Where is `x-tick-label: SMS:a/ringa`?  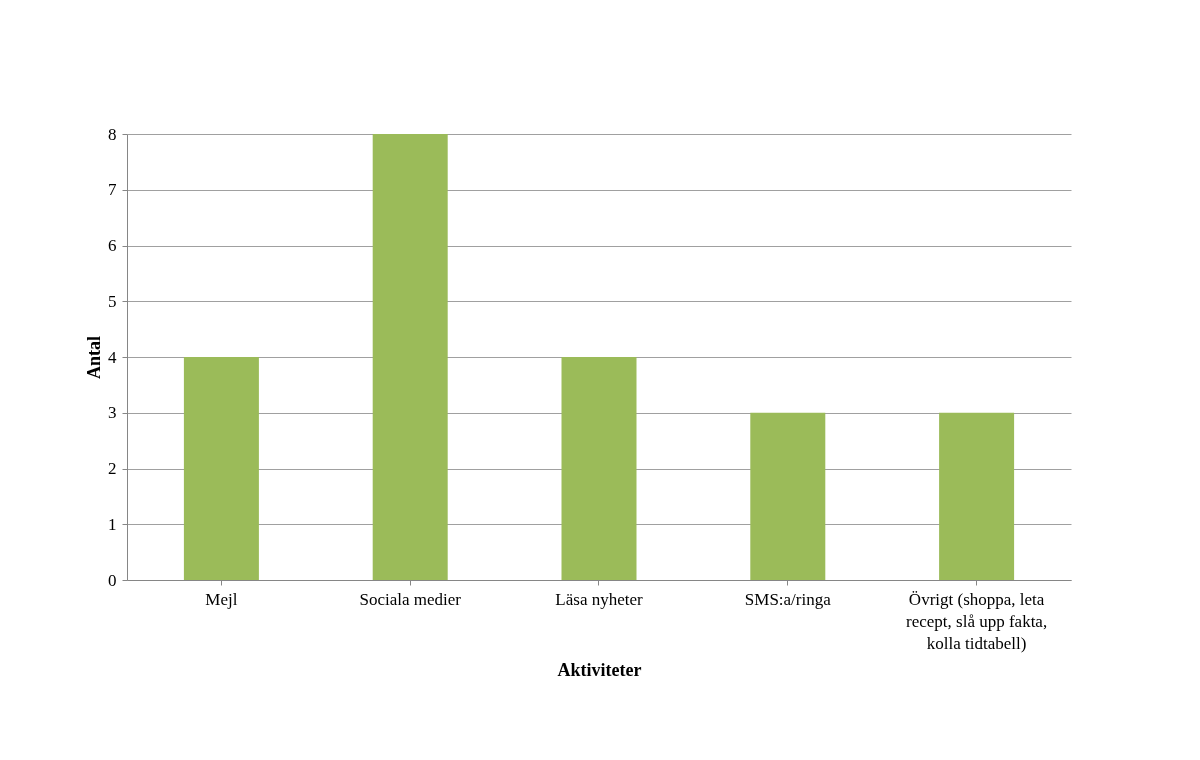
x-tick-label: SMS:a/ringa is located at coordinates (788, 599).